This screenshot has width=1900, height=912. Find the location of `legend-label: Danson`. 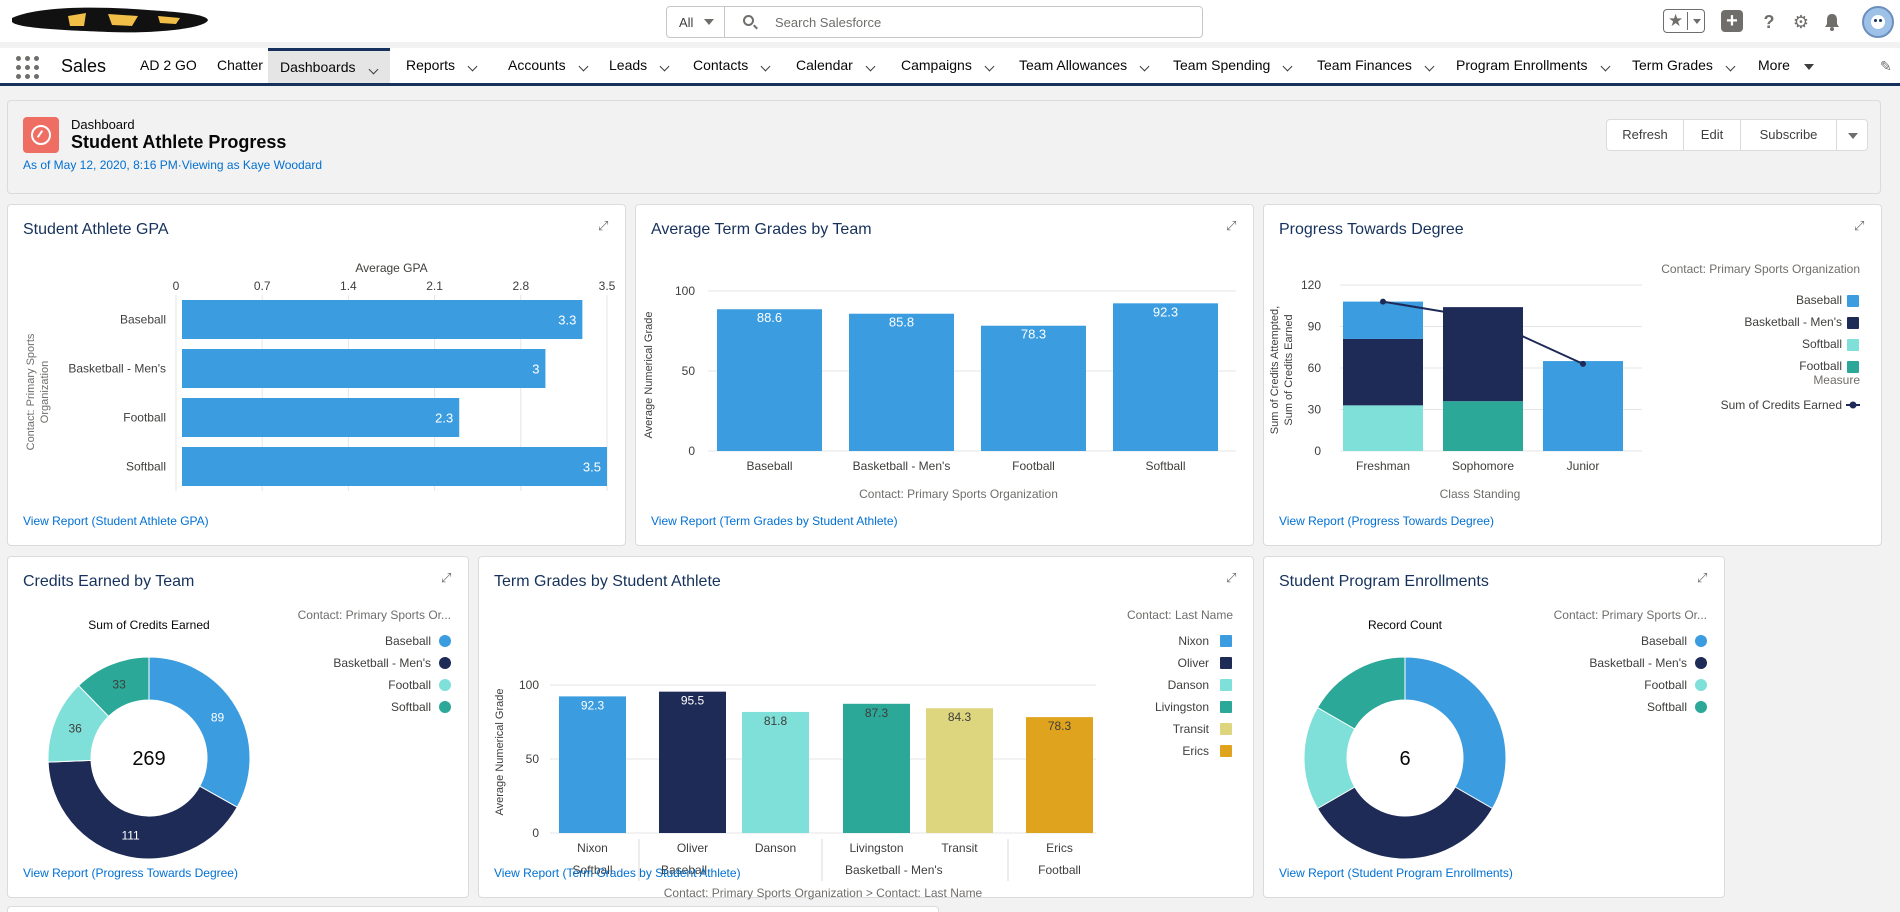

legend-label: Danson is located at coordinates (1188, 685).